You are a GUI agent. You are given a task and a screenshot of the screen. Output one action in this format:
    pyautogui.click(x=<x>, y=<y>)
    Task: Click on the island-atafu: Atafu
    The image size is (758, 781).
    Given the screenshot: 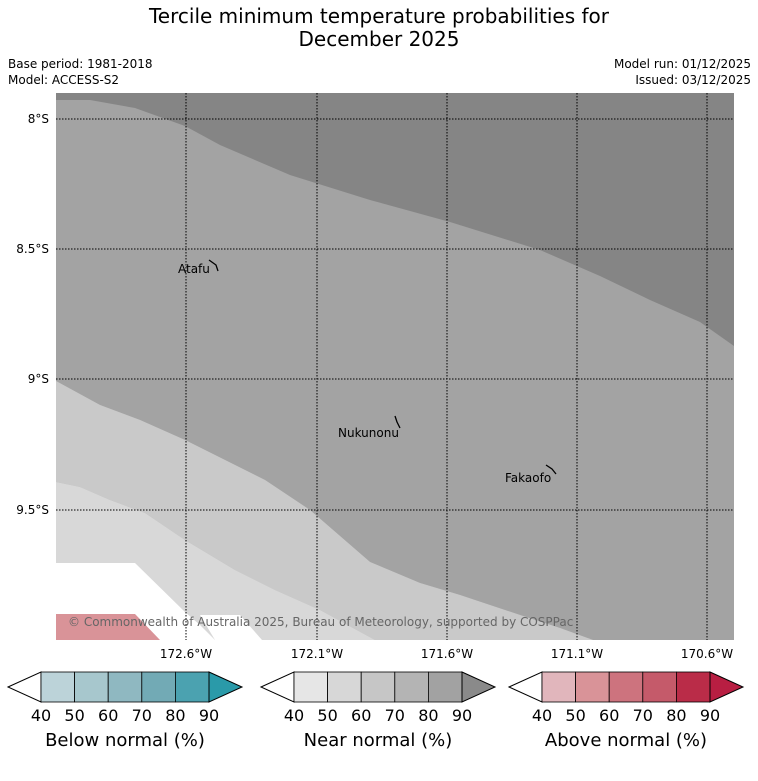 What is the action you would take?
    pyautogui.click(x=198, y=267)
    